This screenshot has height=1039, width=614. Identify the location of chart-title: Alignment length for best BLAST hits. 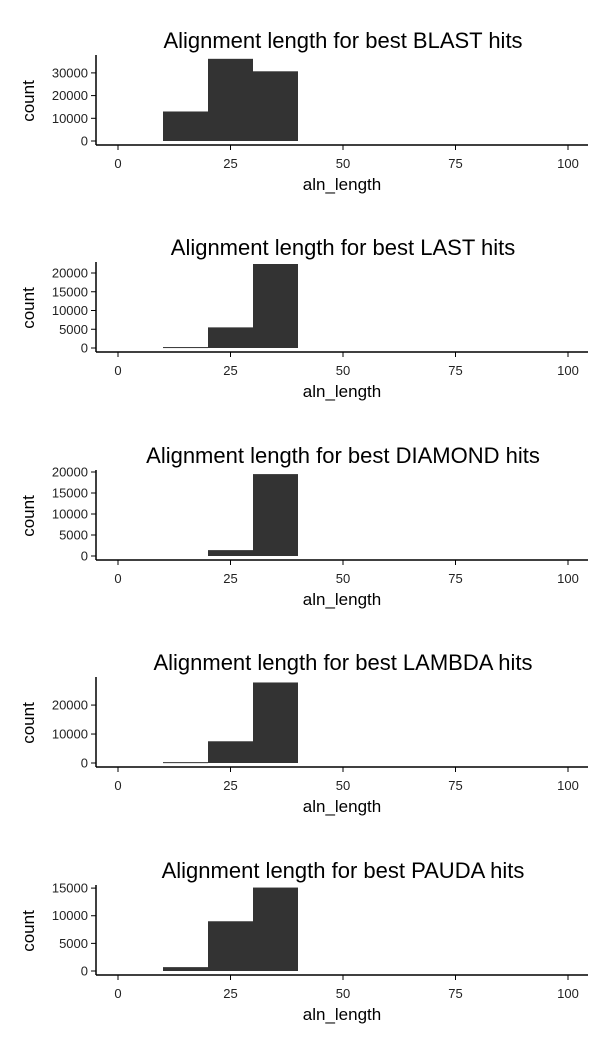
(342, 40).